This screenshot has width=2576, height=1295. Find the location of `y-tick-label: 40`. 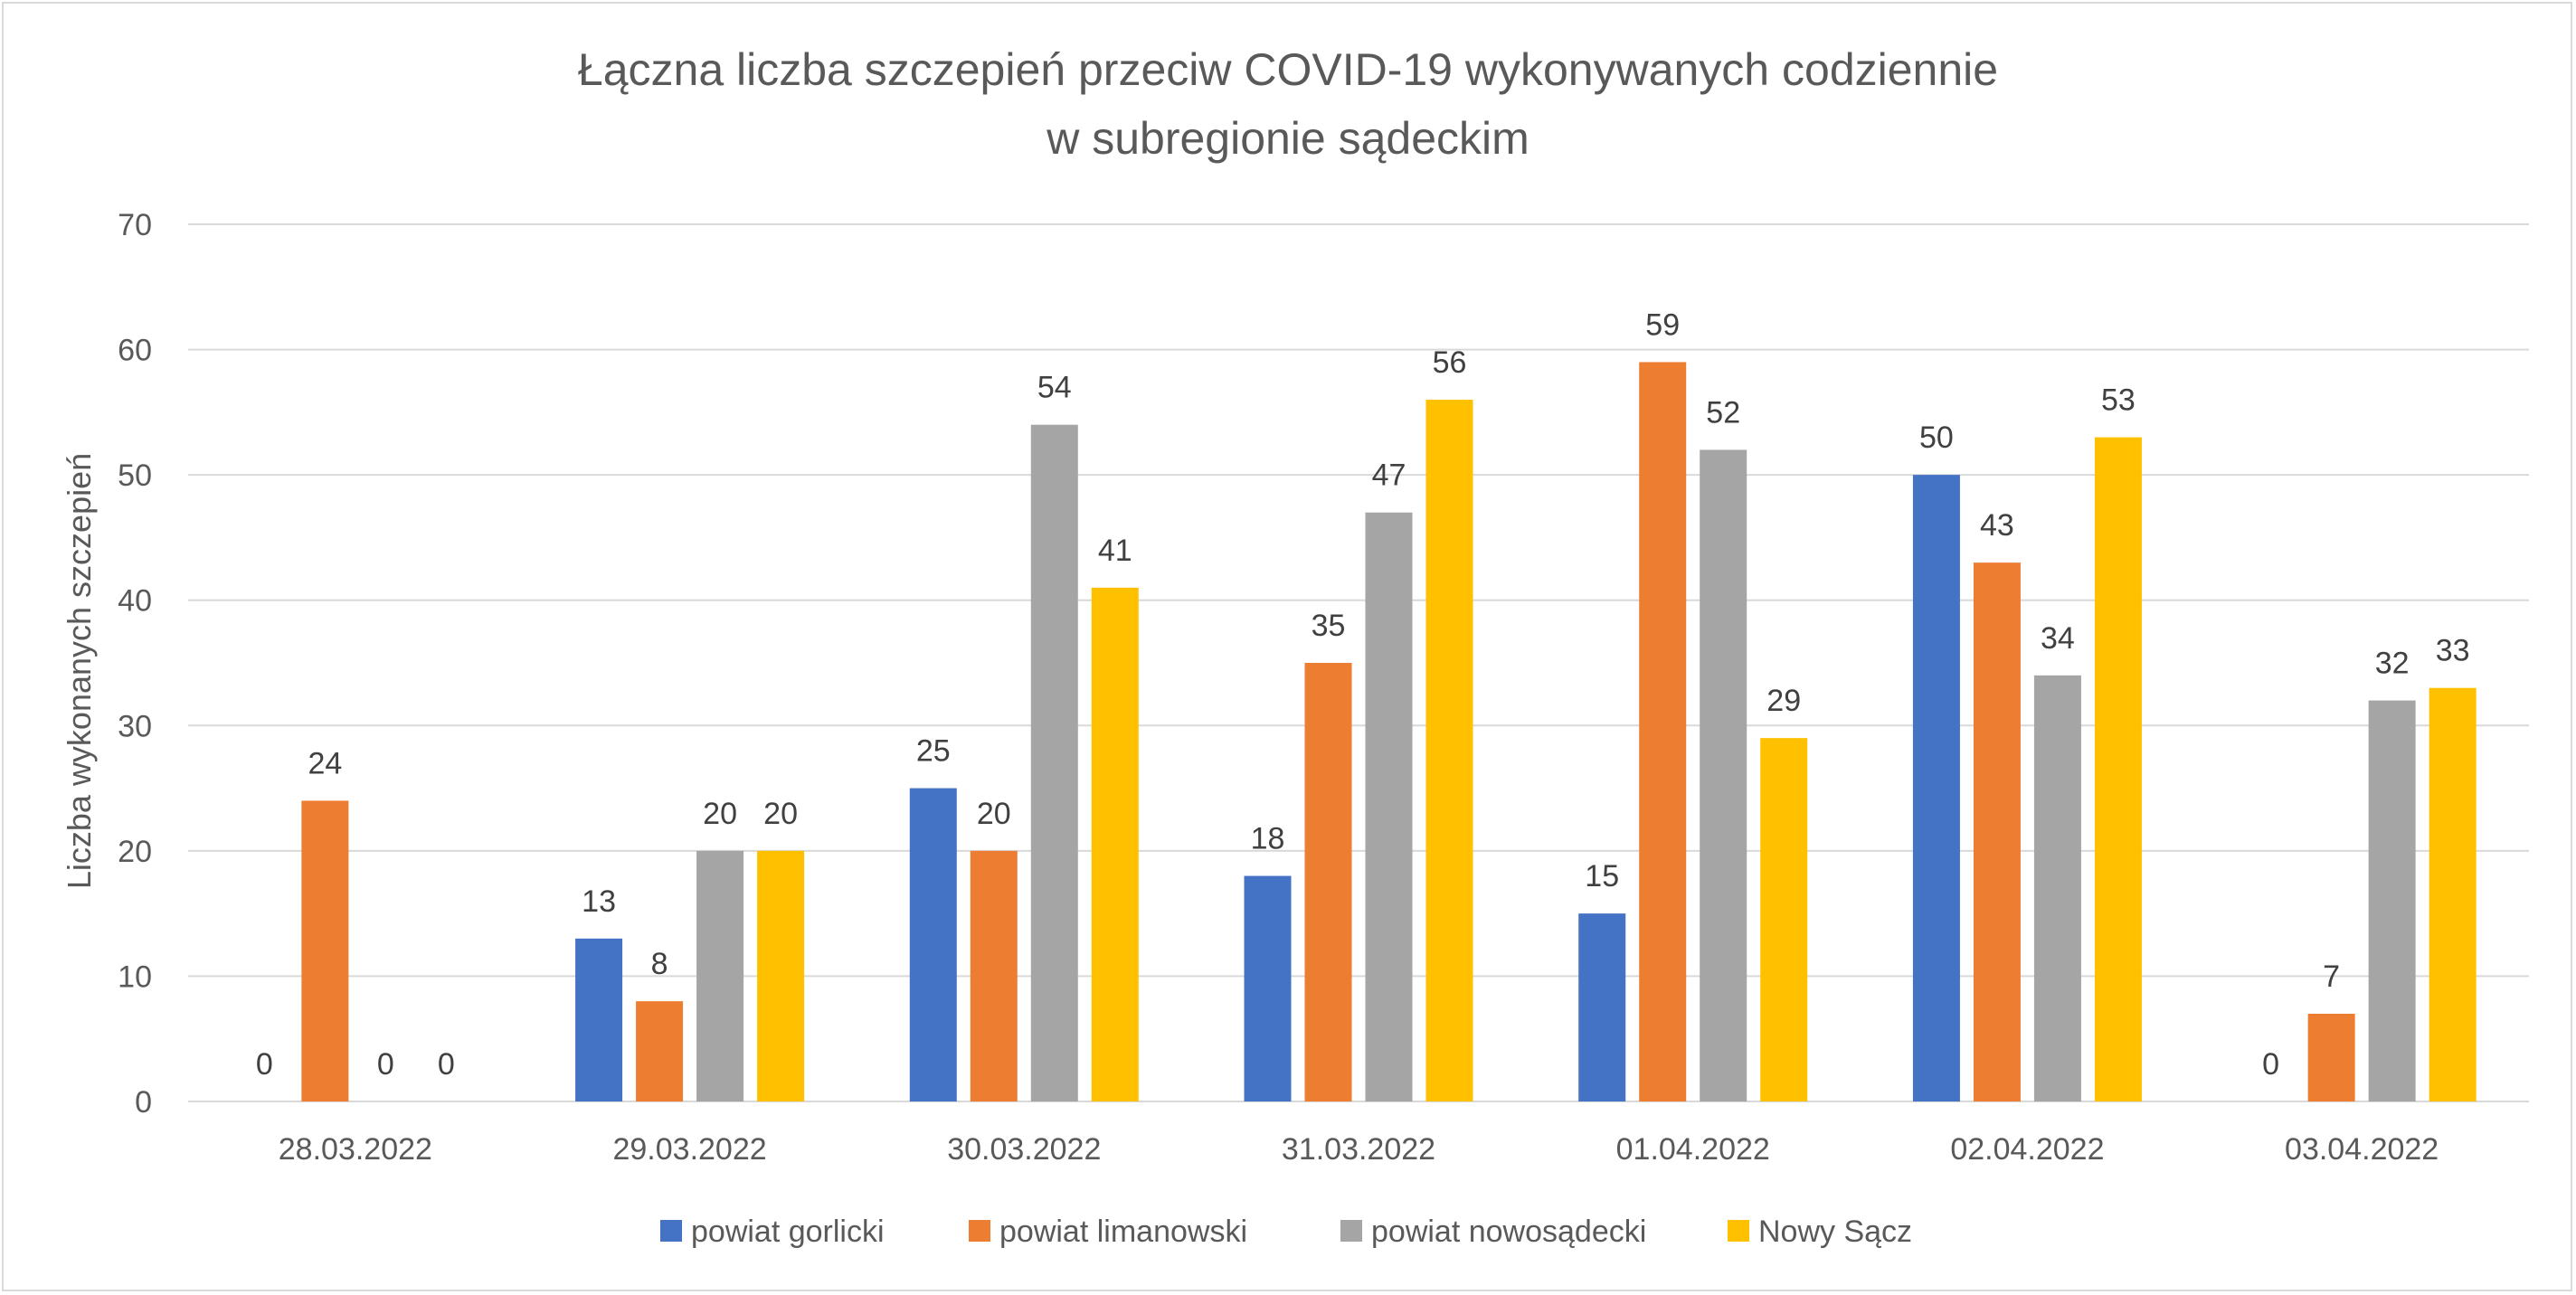

y-tick-label: 40 is located at coordinates (135, 601).